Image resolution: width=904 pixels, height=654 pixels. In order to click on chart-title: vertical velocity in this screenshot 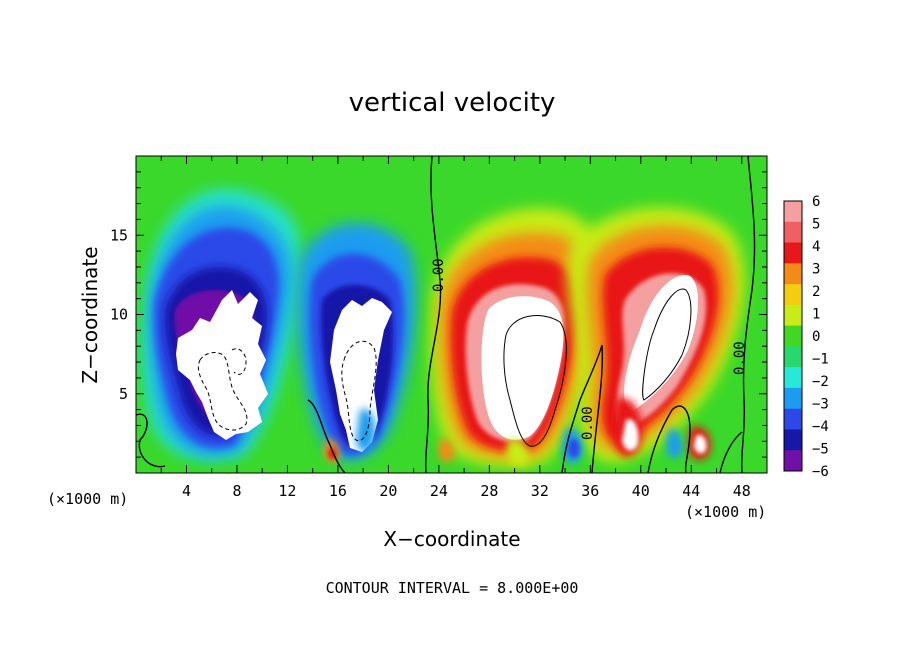, I will do `click(452, 103)`.